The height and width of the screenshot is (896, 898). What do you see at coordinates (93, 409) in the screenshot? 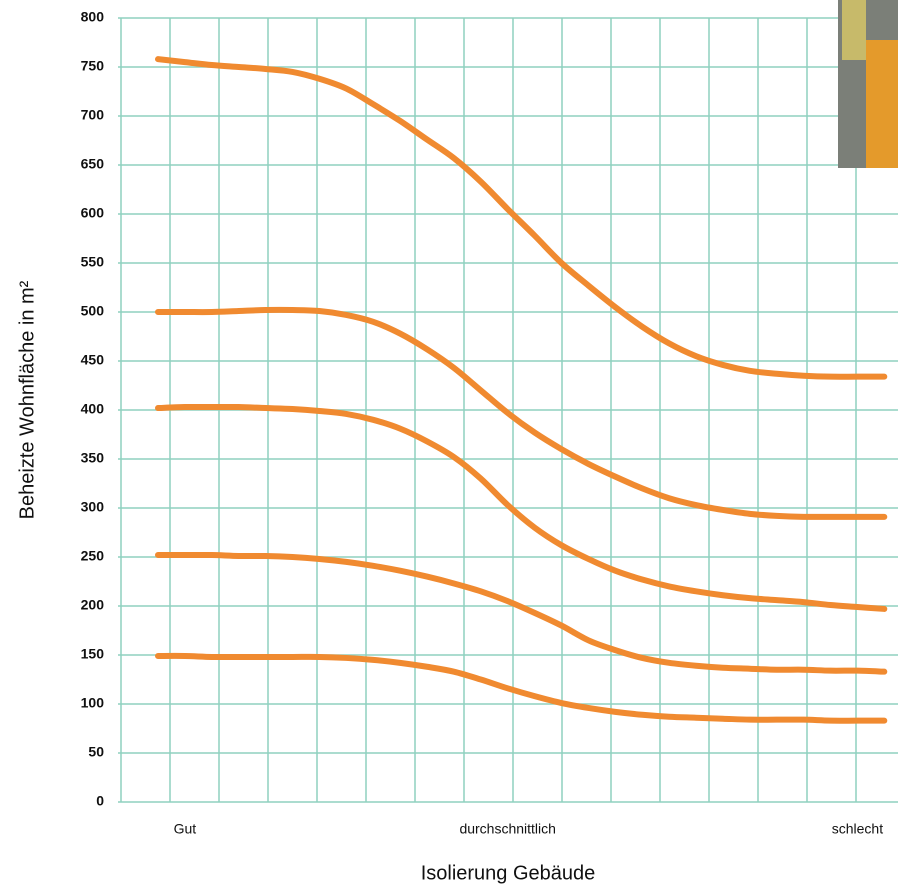
I see `y-tick-label: 400` at bounding box center [93, 409].